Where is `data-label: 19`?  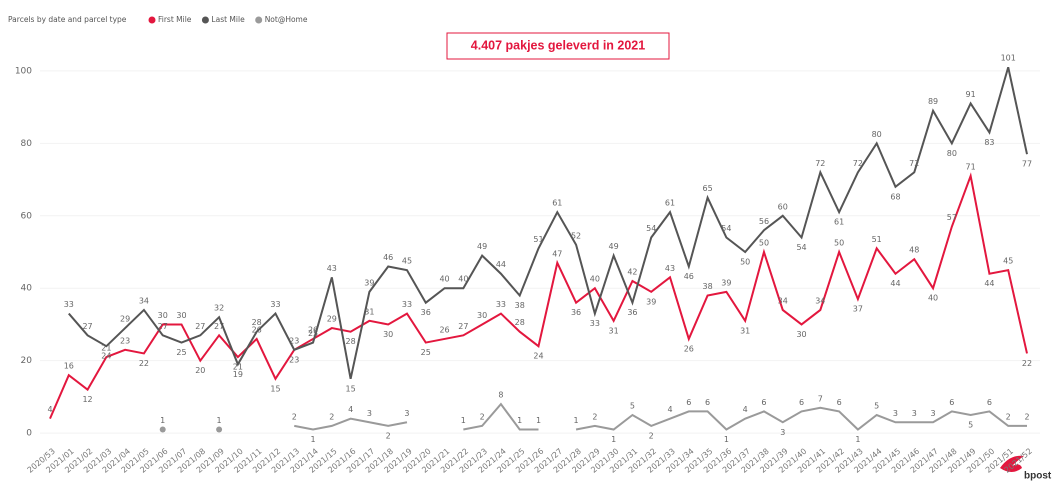
data-label: 19 is located at coordinates (238, 374).